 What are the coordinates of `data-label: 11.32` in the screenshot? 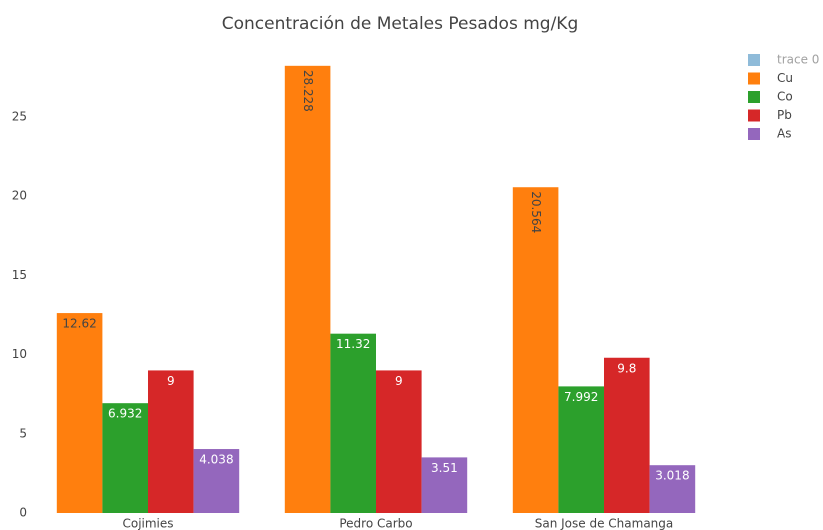 It's located at (353, 344).